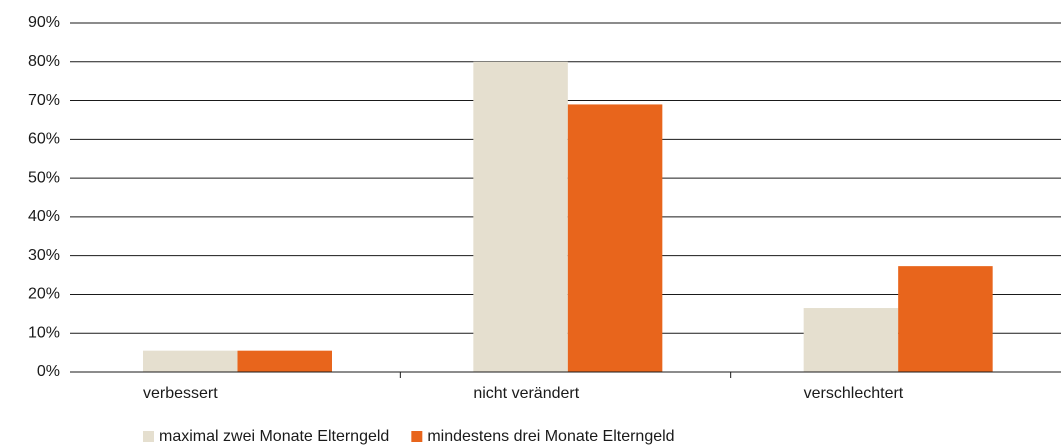  What do you see at coordinates (44, 332) in the screenshot?
I see `y-tick-label: 10%` at bounding box center [44, 332].